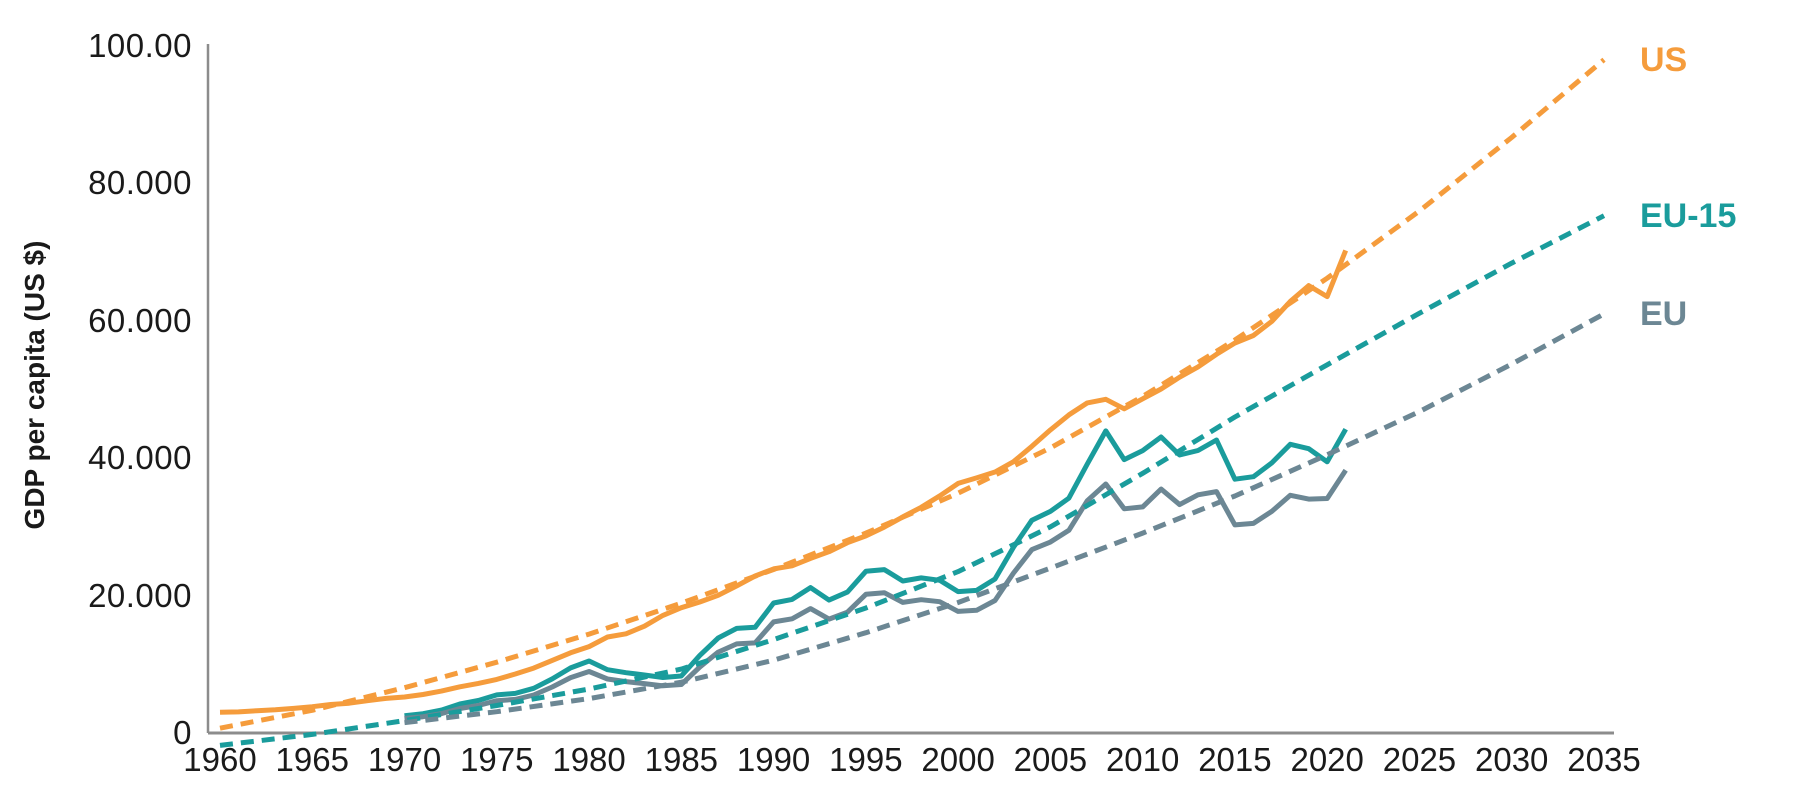  Describe the element at coordinates (1235, 759) in the screenshot. I see `x-tick-label-2015: 2015` at that location.